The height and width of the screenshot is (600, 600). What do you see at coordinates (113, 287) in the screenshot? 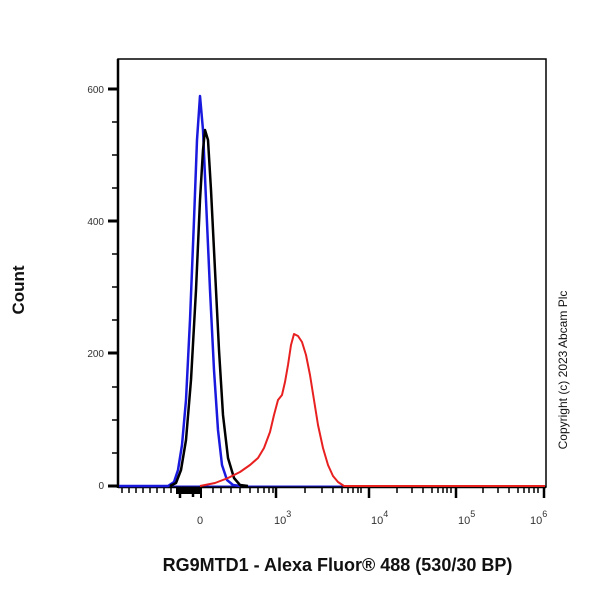
I see `y-axis-ticks` at bounding box center [113, 287].